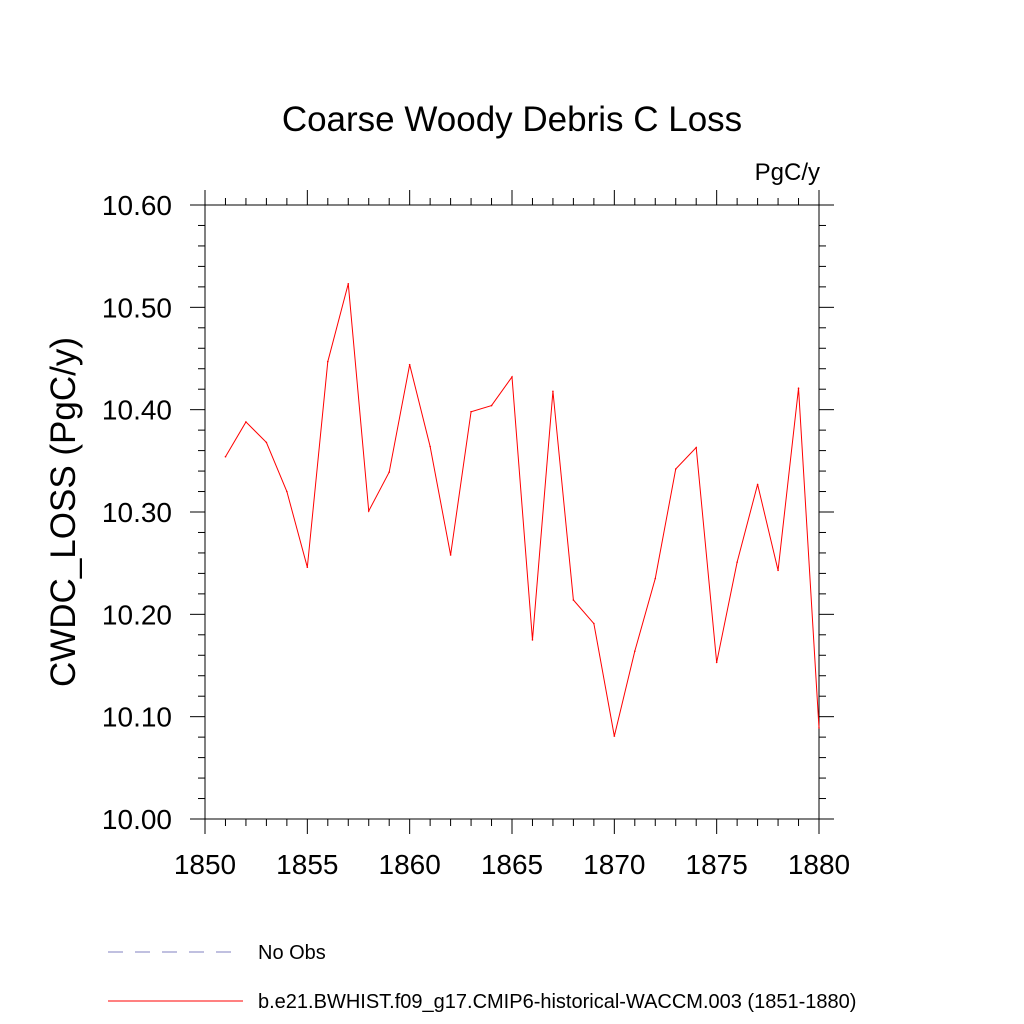 Image resolution: width=1024 pixels, height=1024 pixels. What do you see at coordinates (614, 864) in the screenshot?
I see `x-tick-label: 1870` at bounding box center [614, 864].